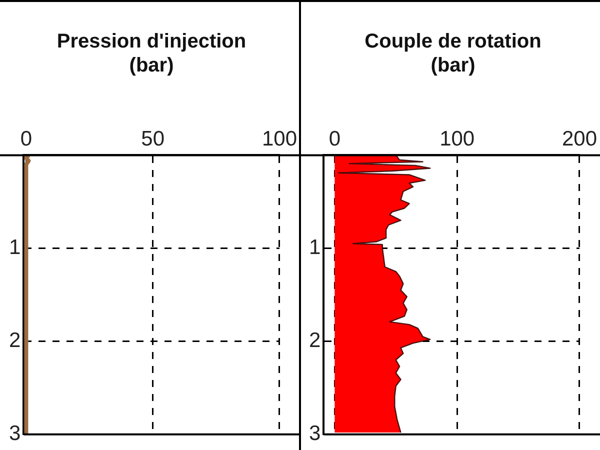 This screenshot has height=450, width=600. What do you see at coordinates (453, 53) in the screenshot?
I see `chart-title: Couple de rotation (bar)` at bounding box center [453, 53].